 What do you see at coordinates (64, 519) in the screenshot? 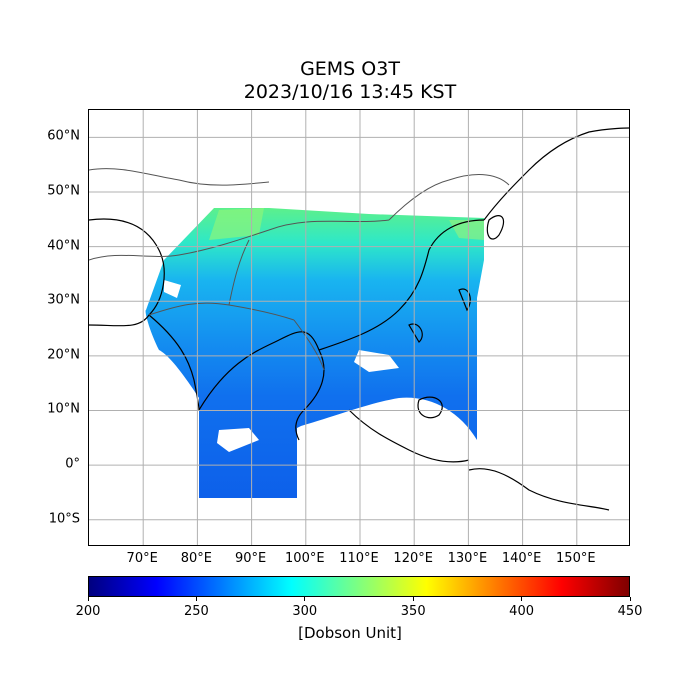
I see `lat-tick-label: 10°S` at bounding box center [64, 519].